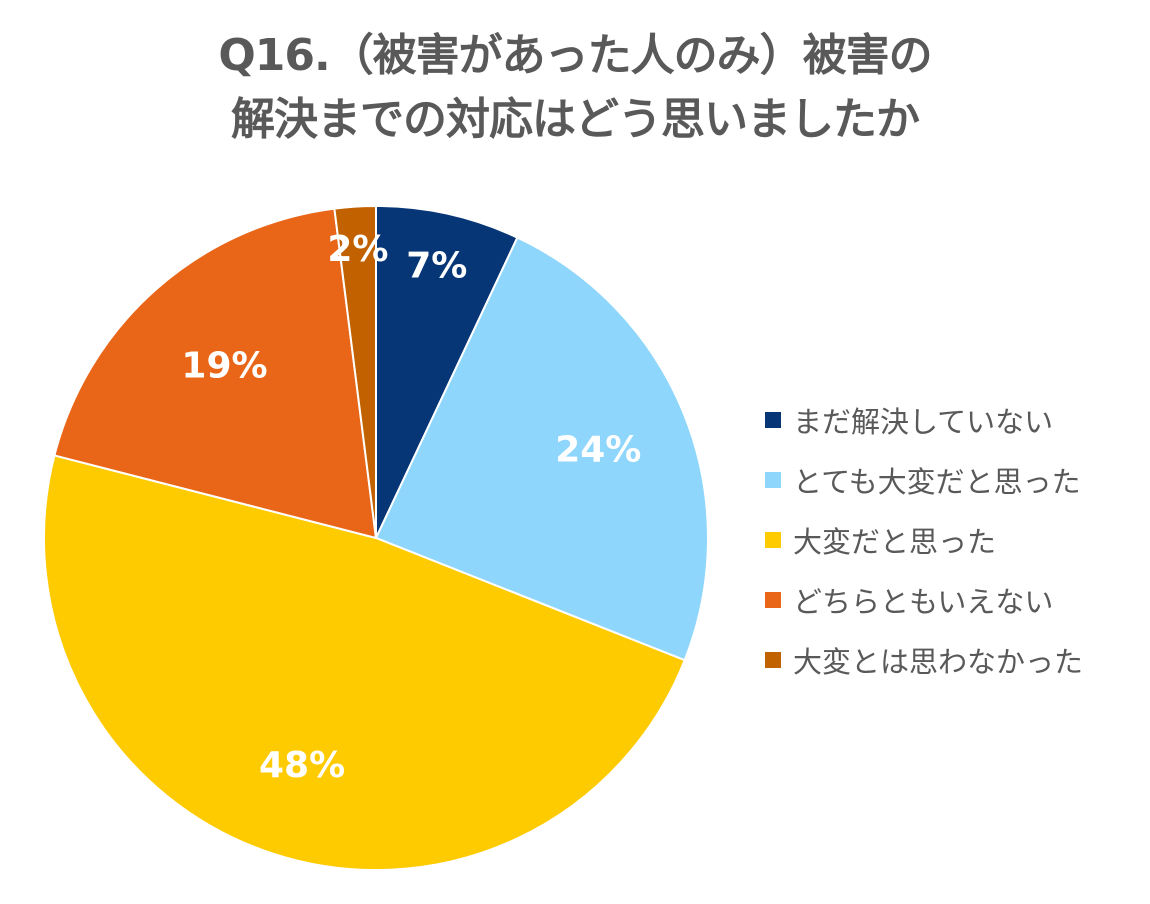  I want to click on chart-title: Q16.（被害があった人のみ）被害の 解決までの対応はどう思いましたか, so click(575, 88).